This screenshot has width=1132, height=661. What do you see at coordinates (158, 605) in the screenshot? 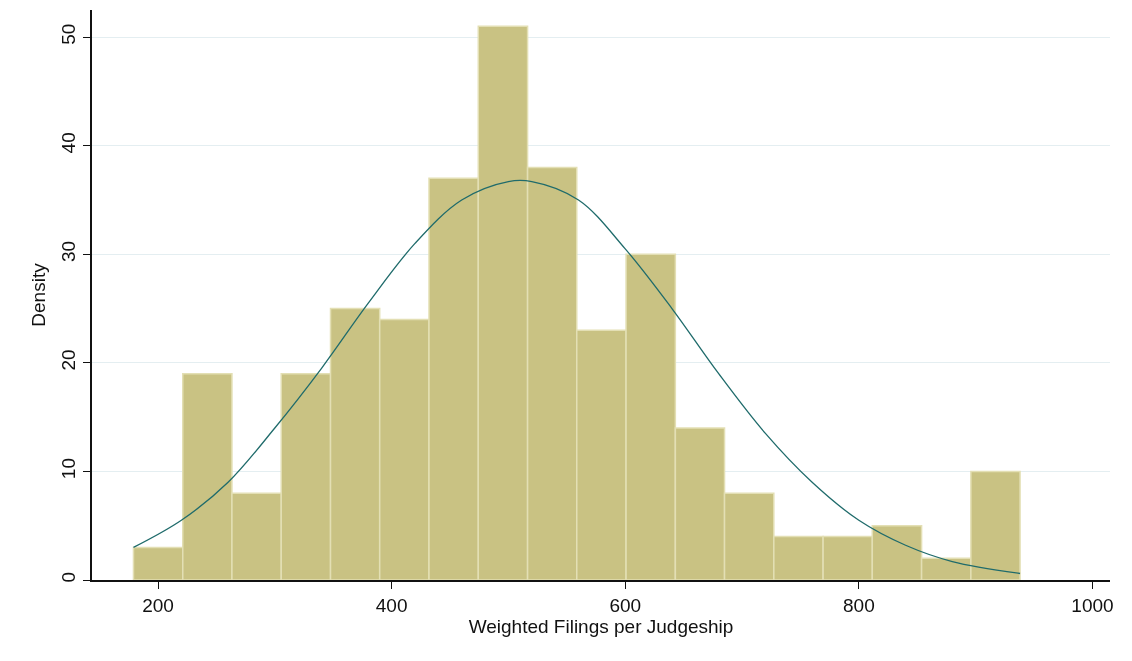
I see `x-tick-label: 200` at bounding box center [158, 605].